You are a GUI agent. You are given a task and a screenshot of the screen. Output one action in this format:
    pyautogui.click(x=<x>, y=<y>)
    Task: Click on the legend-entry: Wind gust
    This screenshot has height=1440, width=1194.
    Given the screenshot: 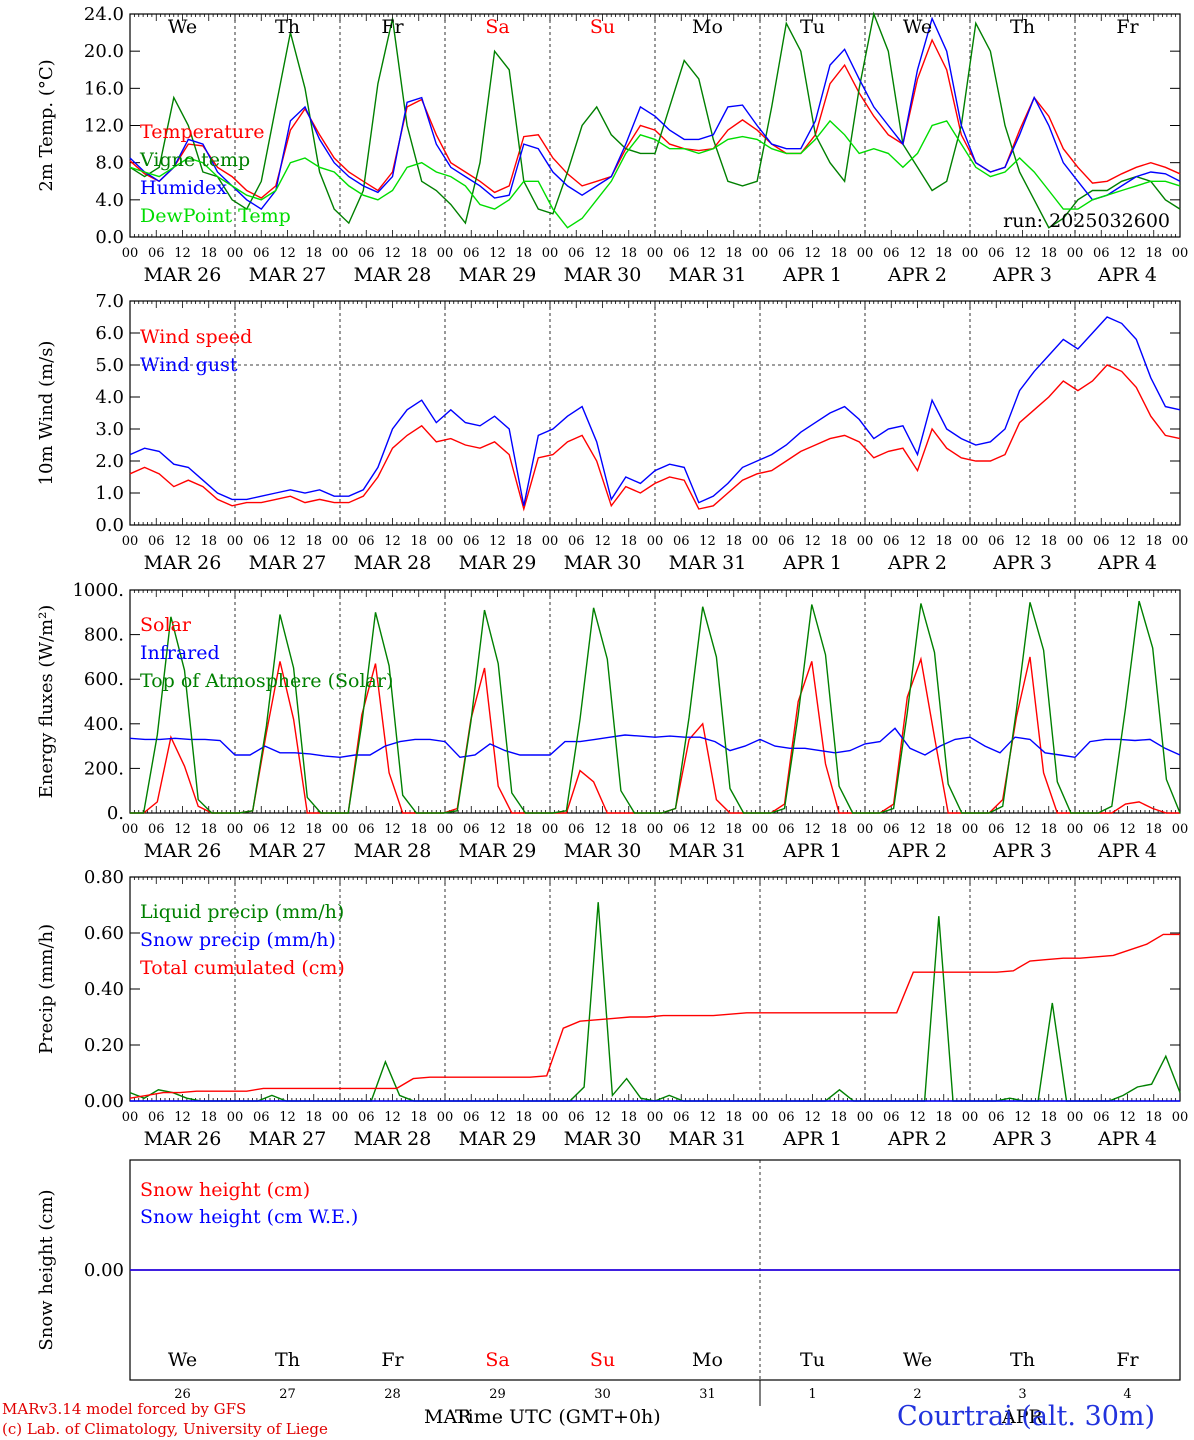 What is the action you would take?
    pyautogui.click(x=189, y=365)
    